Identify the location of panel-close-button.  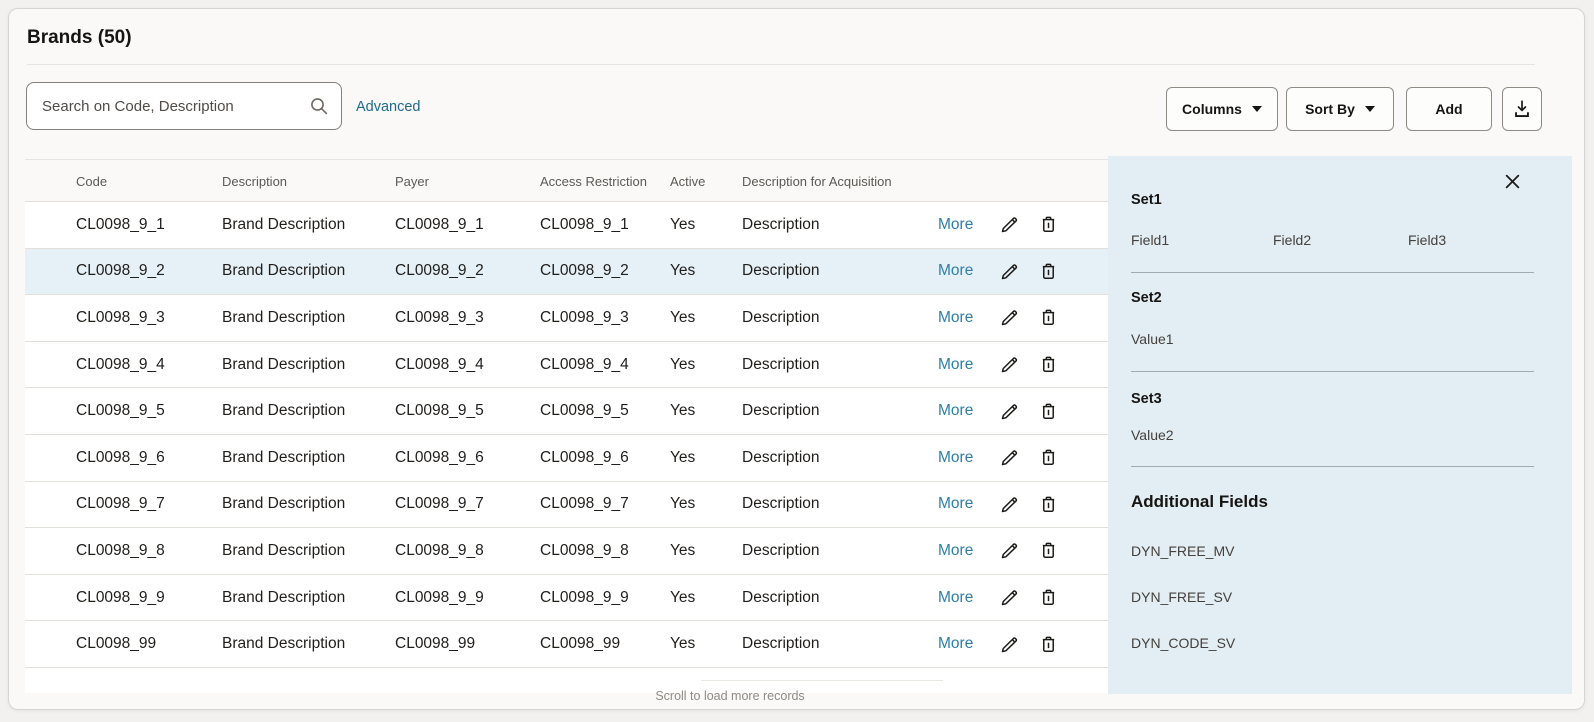
(1512, 181).